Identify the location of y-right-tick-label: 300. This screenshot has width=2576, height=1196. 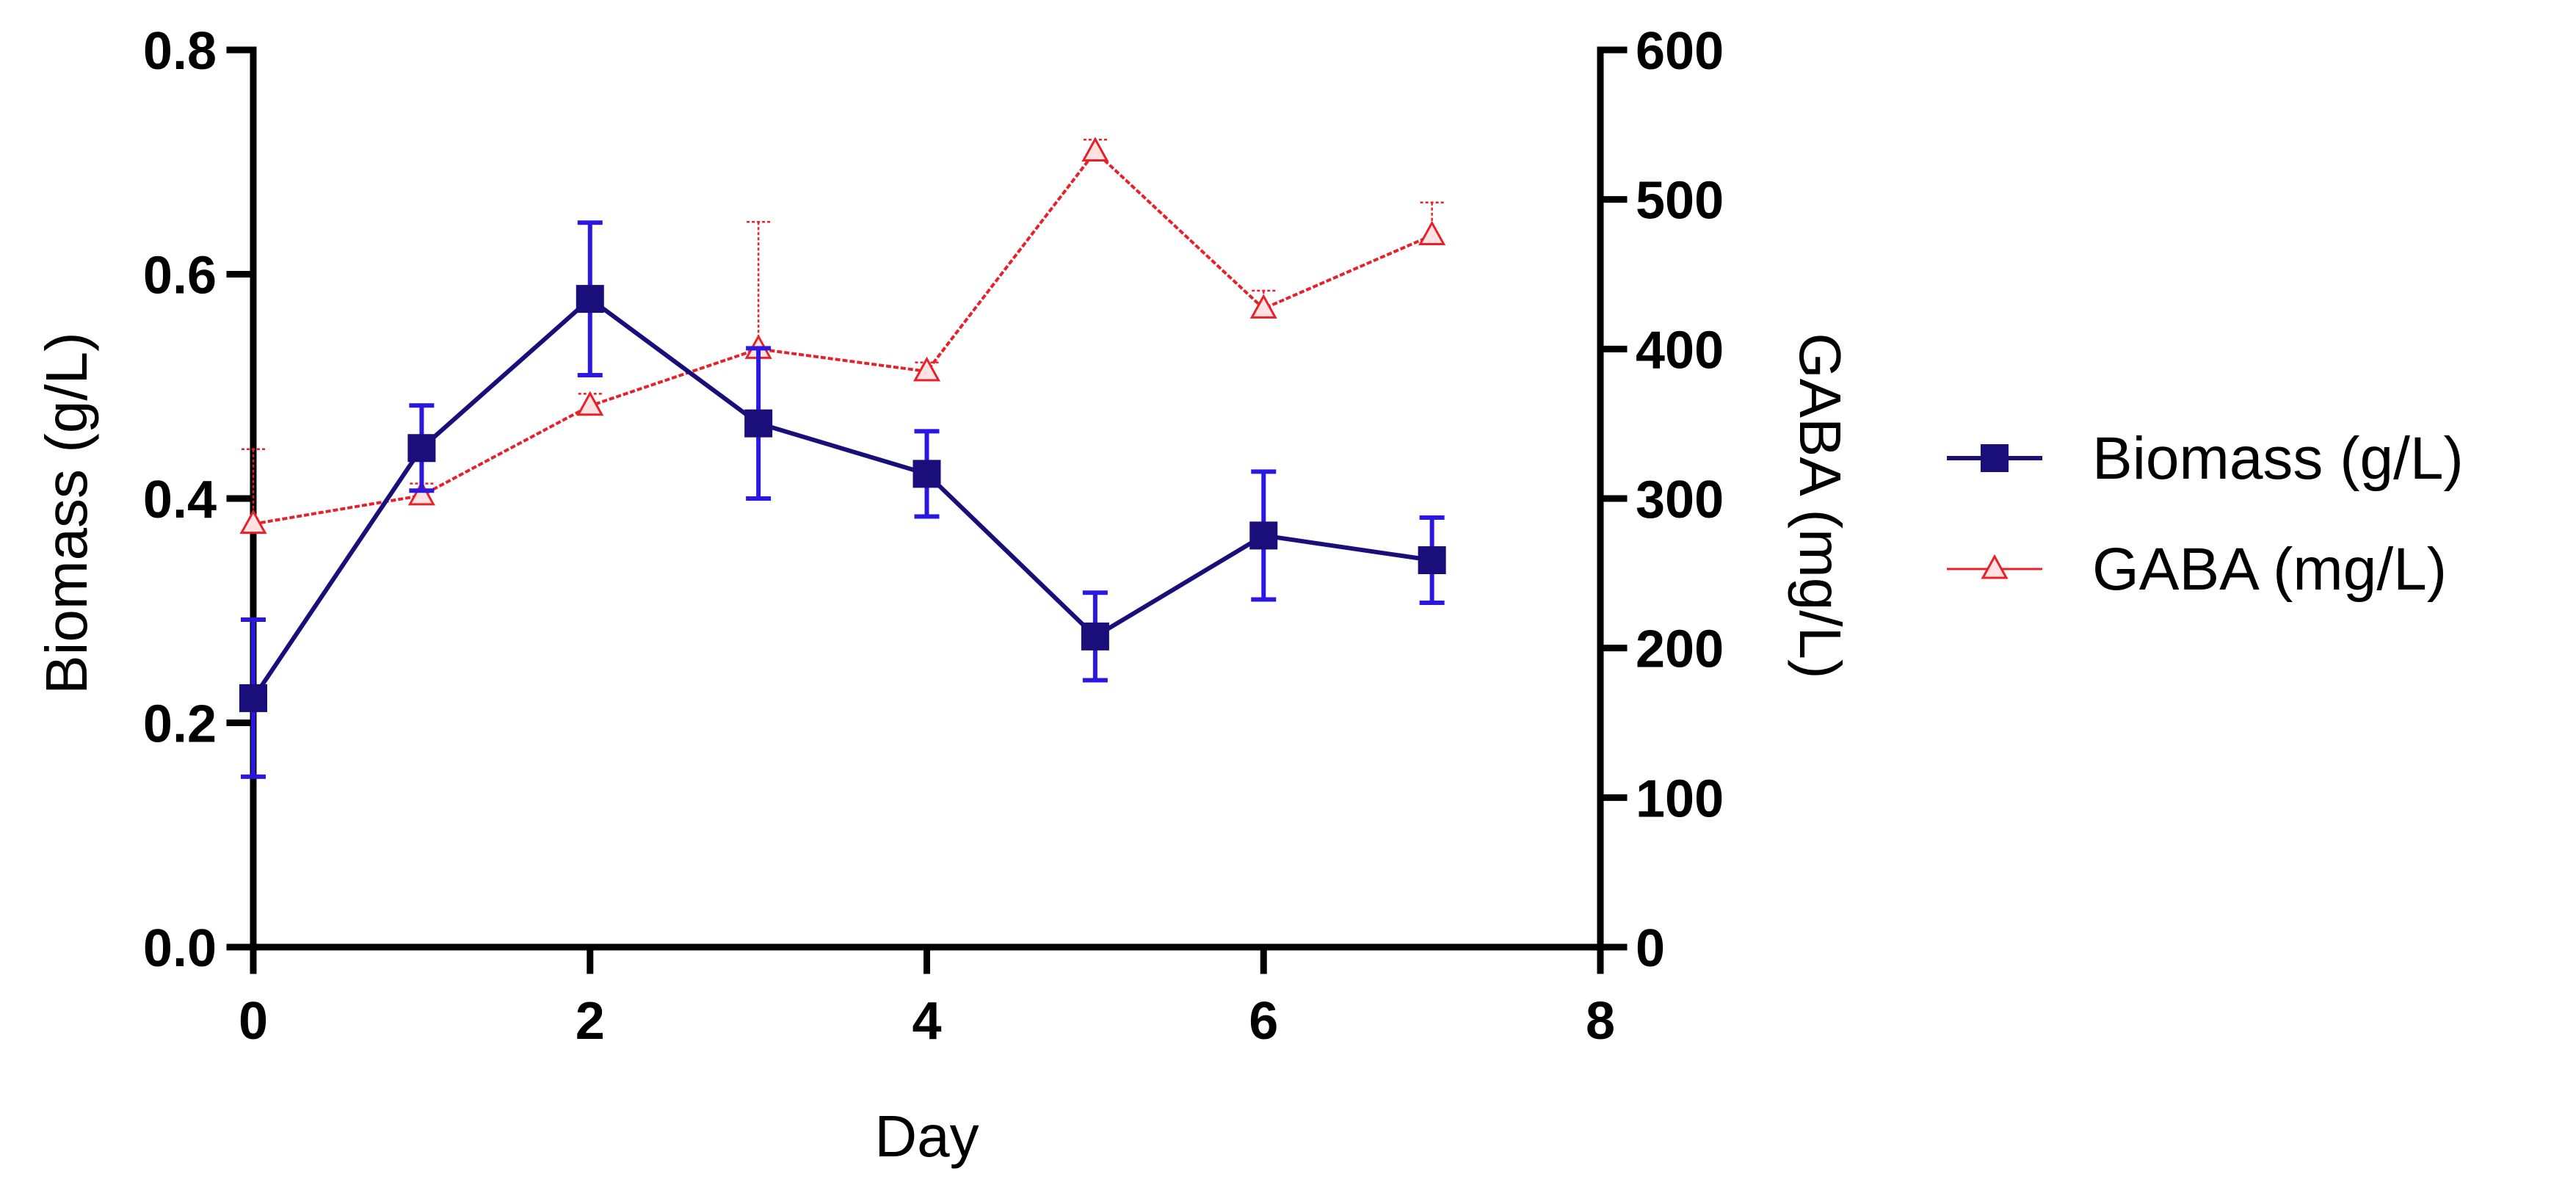
(1680, 500).